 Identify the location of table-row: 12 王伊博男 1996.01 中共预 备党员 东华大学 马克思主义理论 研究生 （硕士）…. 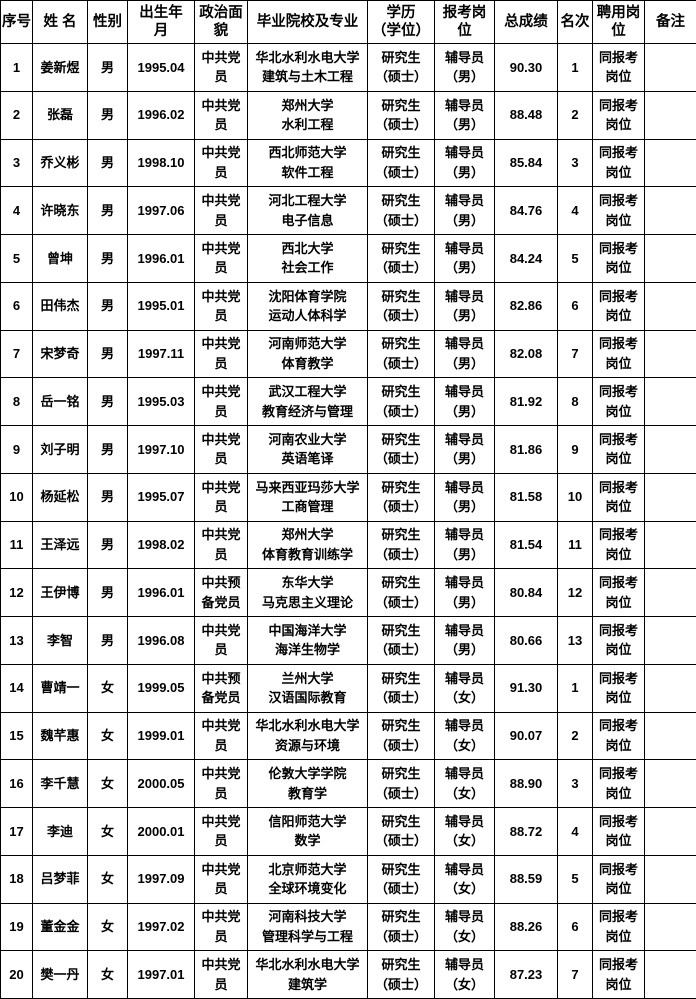
(348, 592).